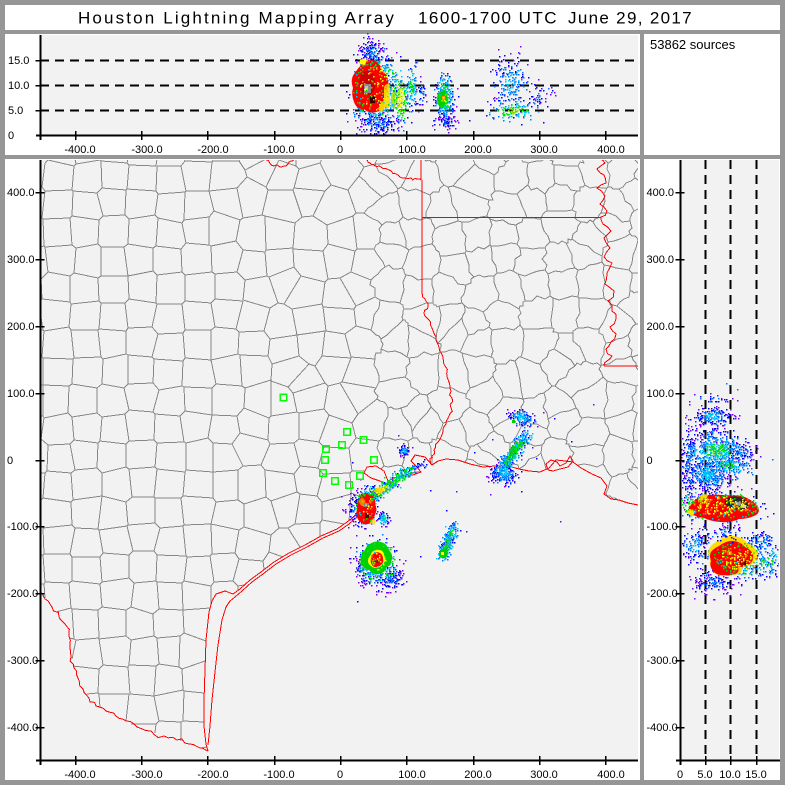 Image resolution: width=785 pixels, height=785 pixels. I want to click on svg-text: June 29, 2017, so click(630, 18).